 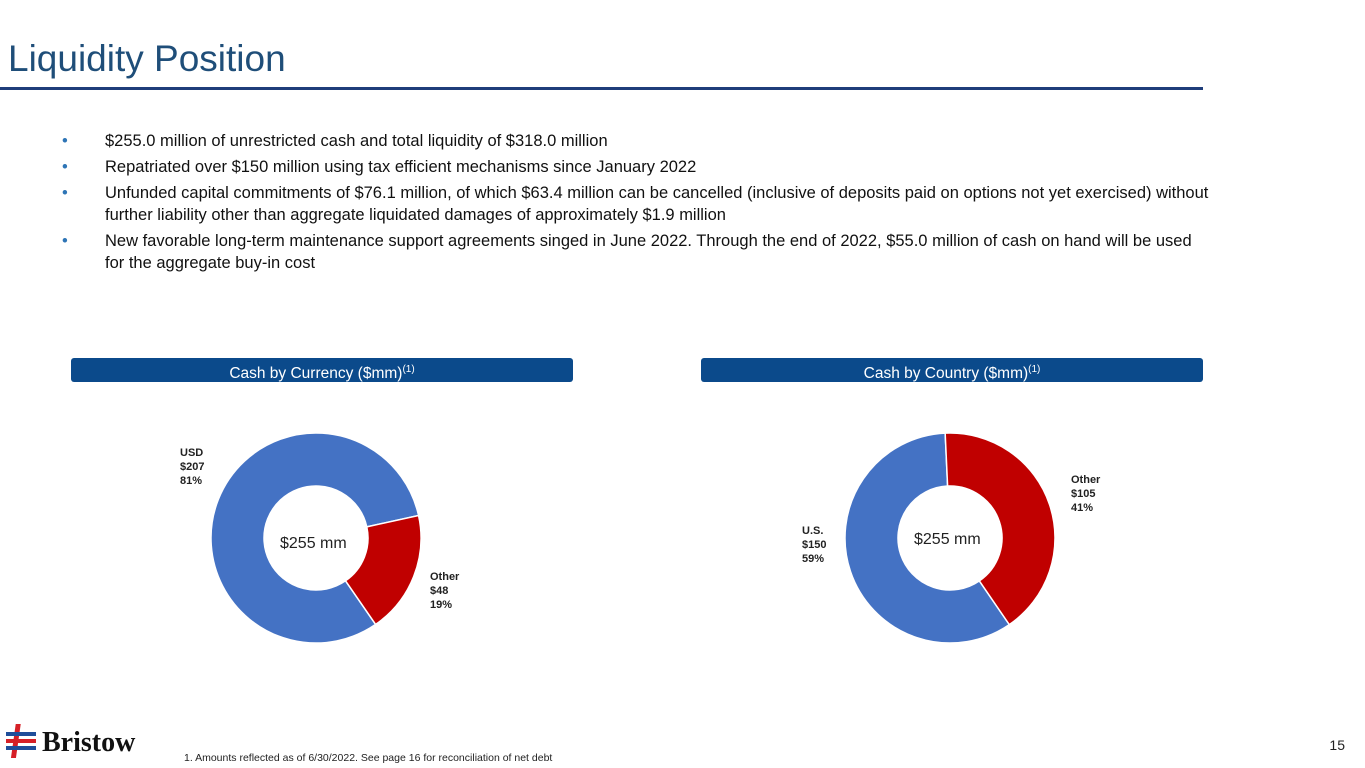 I want to click on chart-title: Cash by Country ($mm), so click(x=946, y=374).